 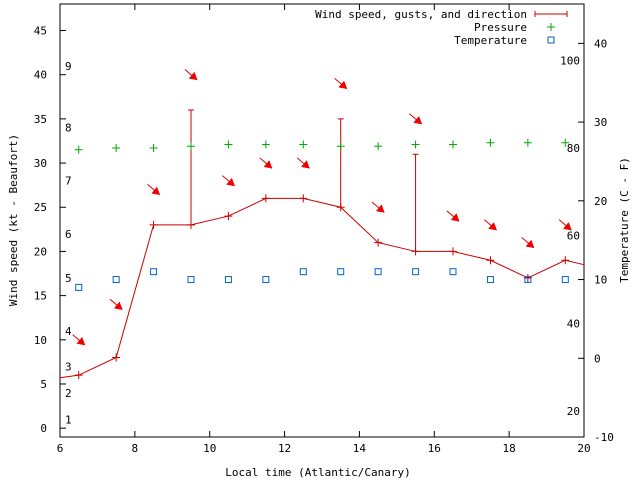 What do you see at coordinates (135, 448) in the screenshot?
I see `x-tick-label: 8` at bounding box center [135, 448].